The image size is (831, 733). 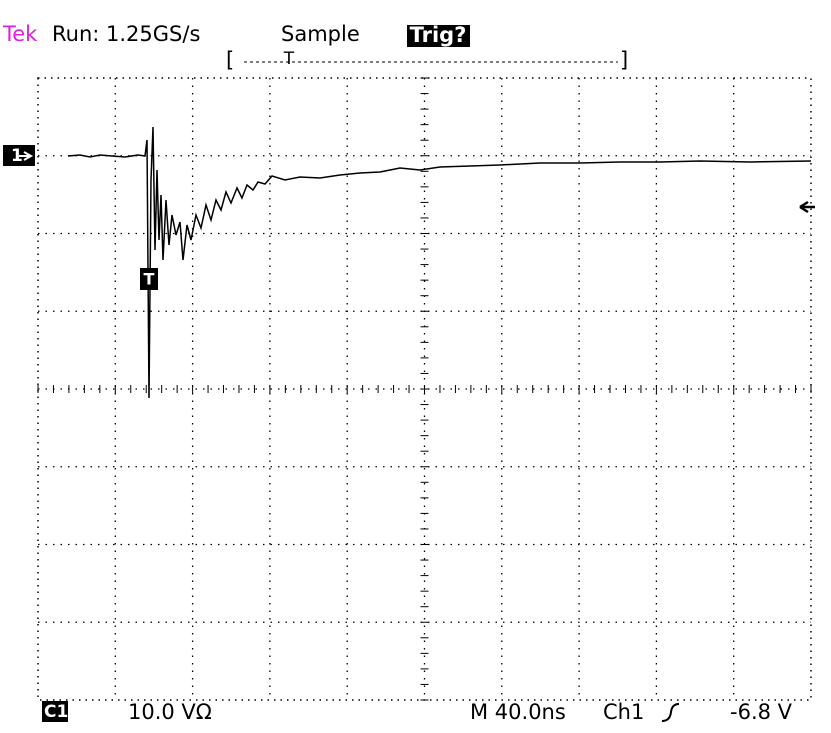 I want to click on level-arrow, so click(x=807, y=207).